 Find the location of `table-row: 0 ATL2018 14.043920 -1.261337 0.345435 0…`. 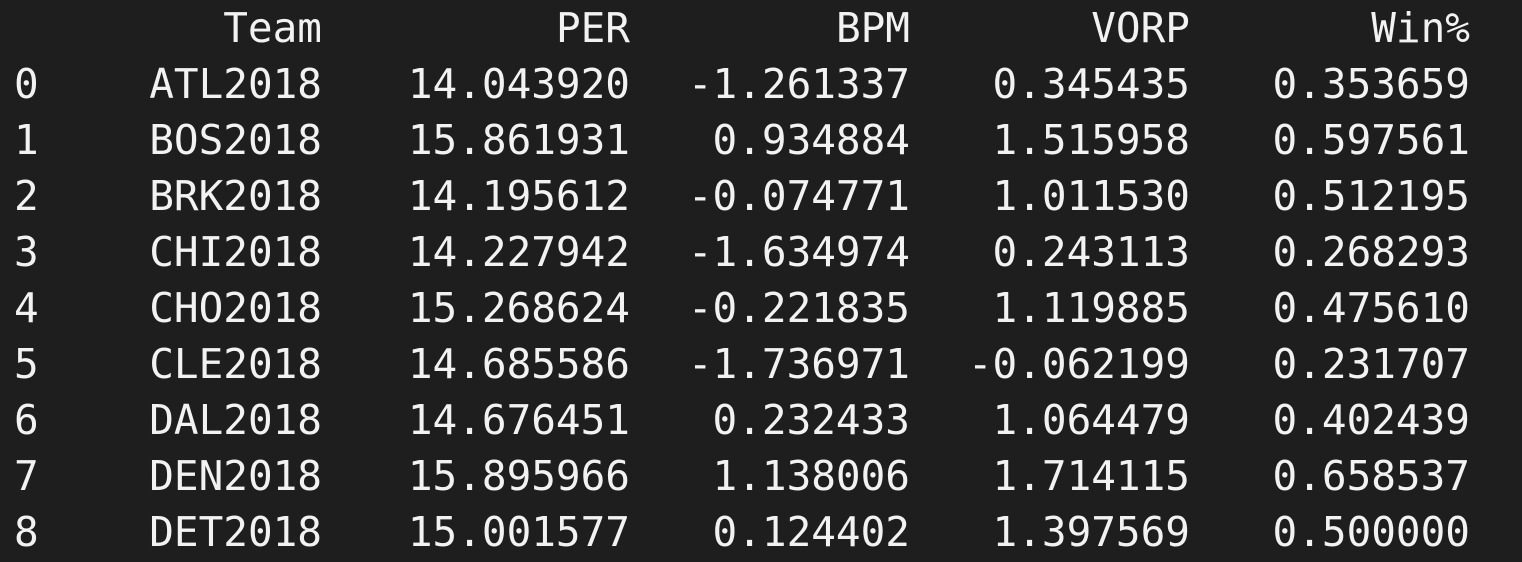

table-row: 0 ATL2018 14.043920 -1.261337 0.345435 0… is located at coordinates (761, 84).